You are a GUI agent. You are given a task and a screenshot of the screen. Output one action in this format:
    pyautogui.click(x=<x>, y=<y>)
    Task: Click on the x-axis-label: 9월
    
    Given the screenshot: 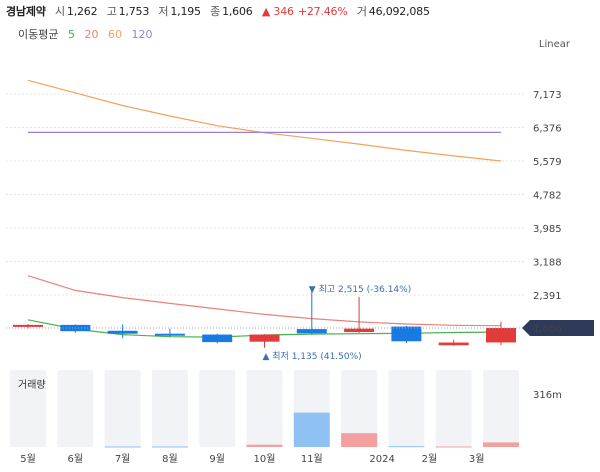 What is the action you would take?
    pyautogui.click(x=217, y=459)
    